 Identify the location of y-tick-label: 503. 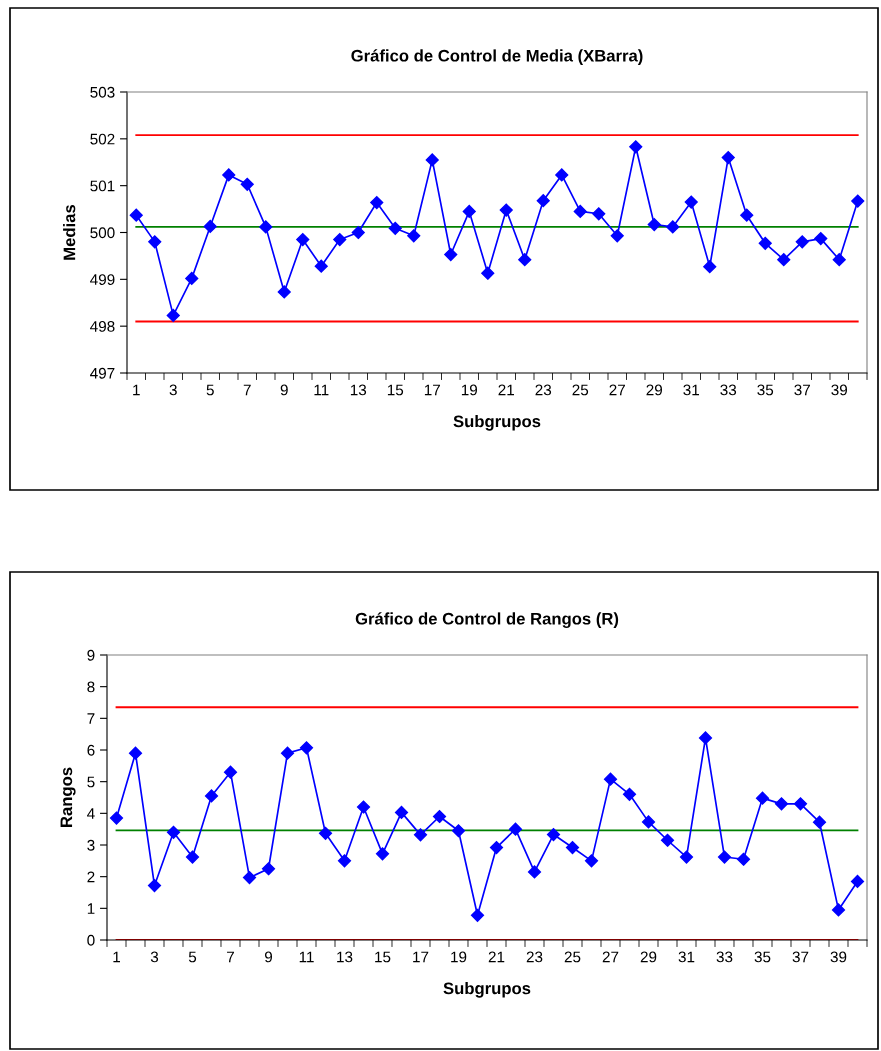
(102, 92).